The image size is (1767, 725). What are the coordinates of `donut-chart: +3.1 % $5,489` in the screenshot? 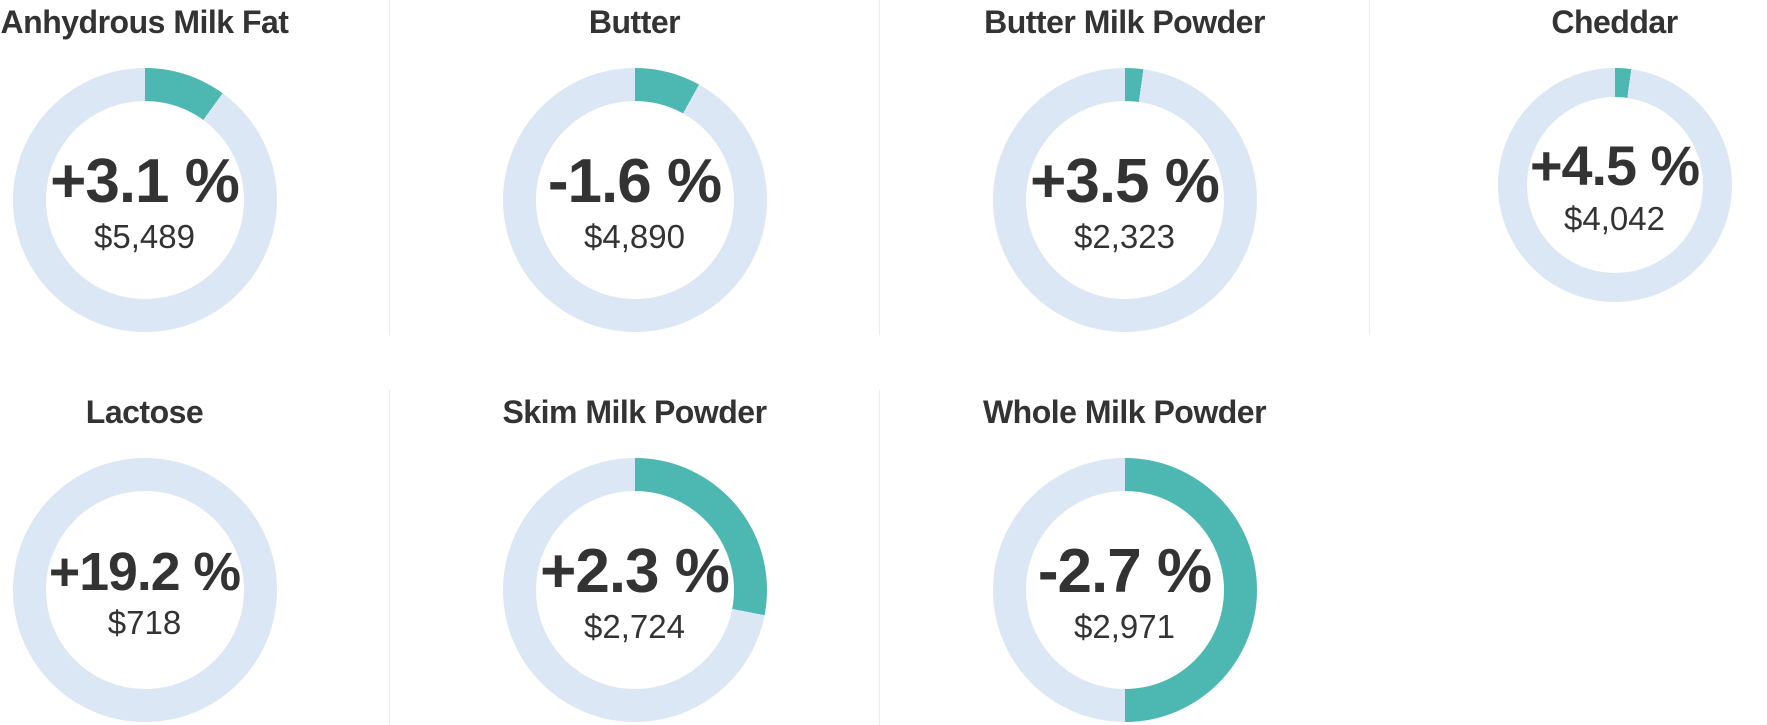 It's located at (144, 200).